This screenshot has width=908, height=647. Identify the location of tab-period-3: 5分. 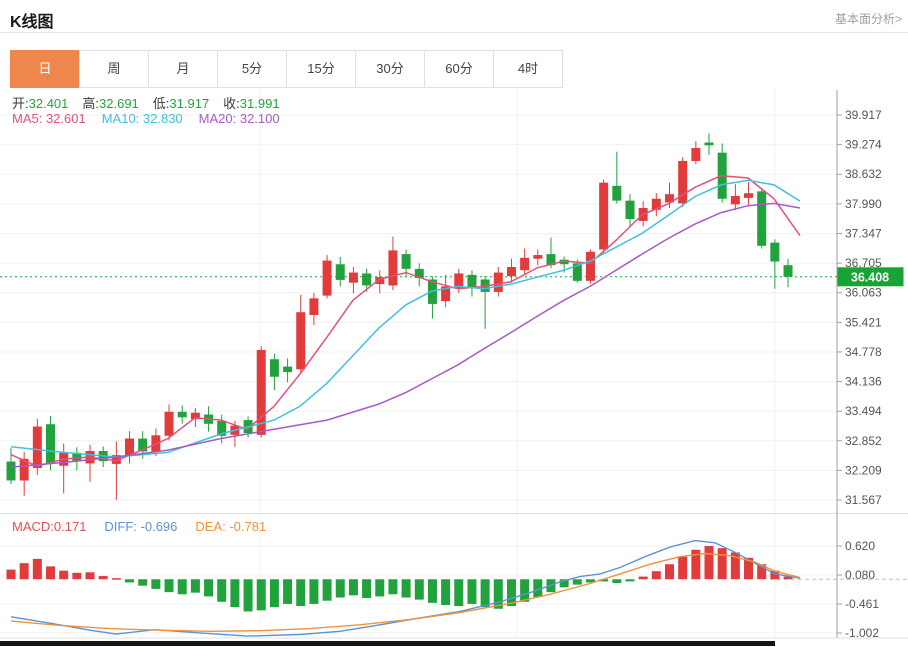
(252, 69).